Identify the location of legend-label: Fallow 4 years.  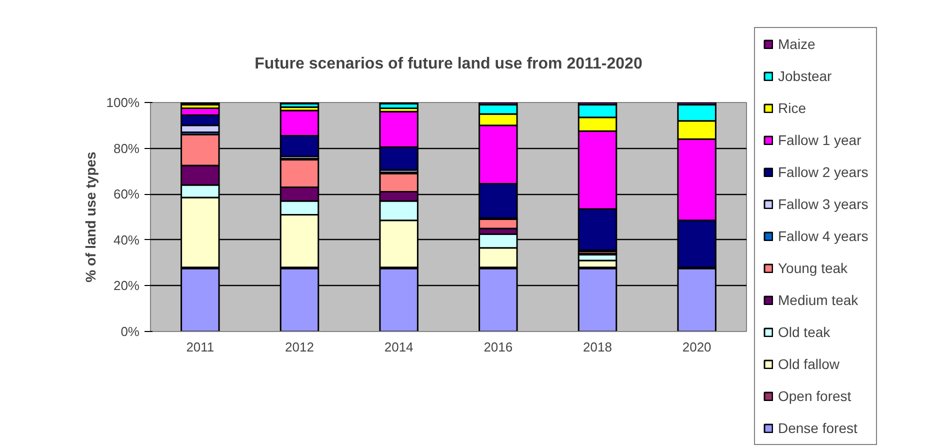
(823, 236).